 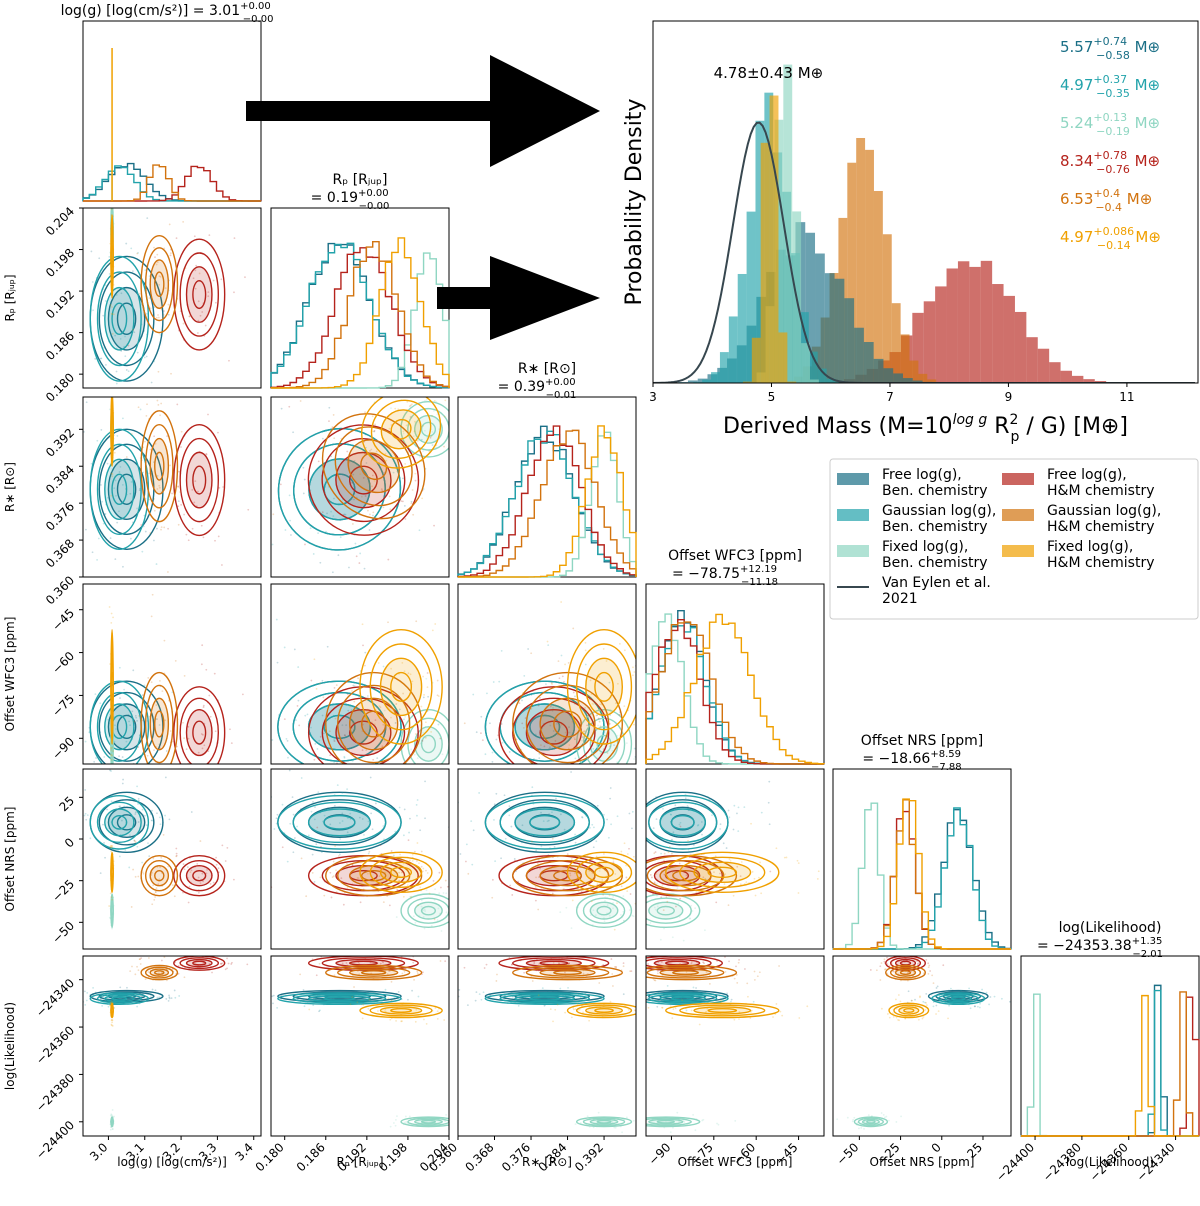 I want to click on ytick-label-nrs: −25, so click(x=63, y=891).